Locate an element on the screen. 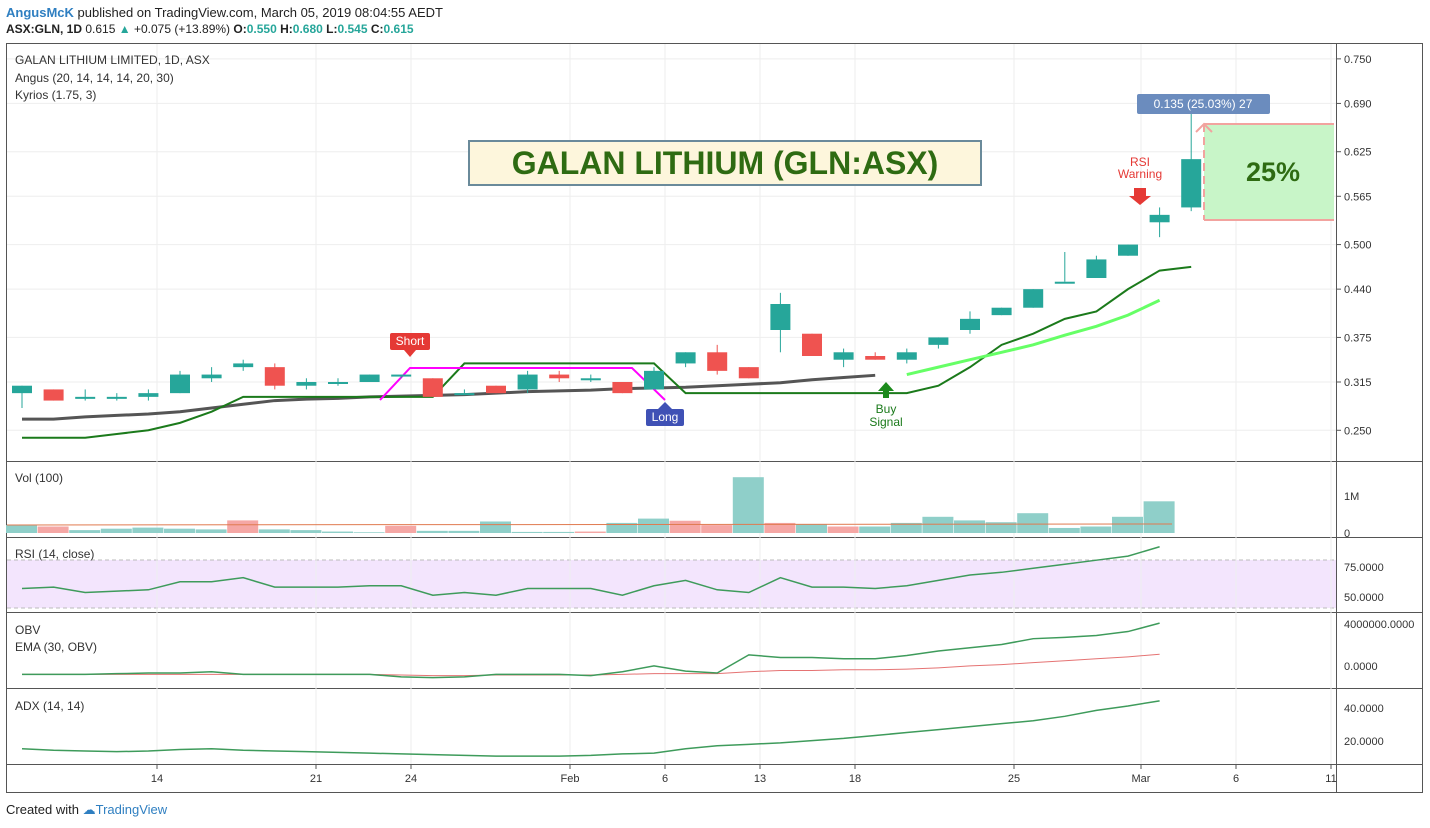 The width and height of the screenshot is (1430, 828). y-tick-label: 0.690 is located at coordinates (1358, 104).